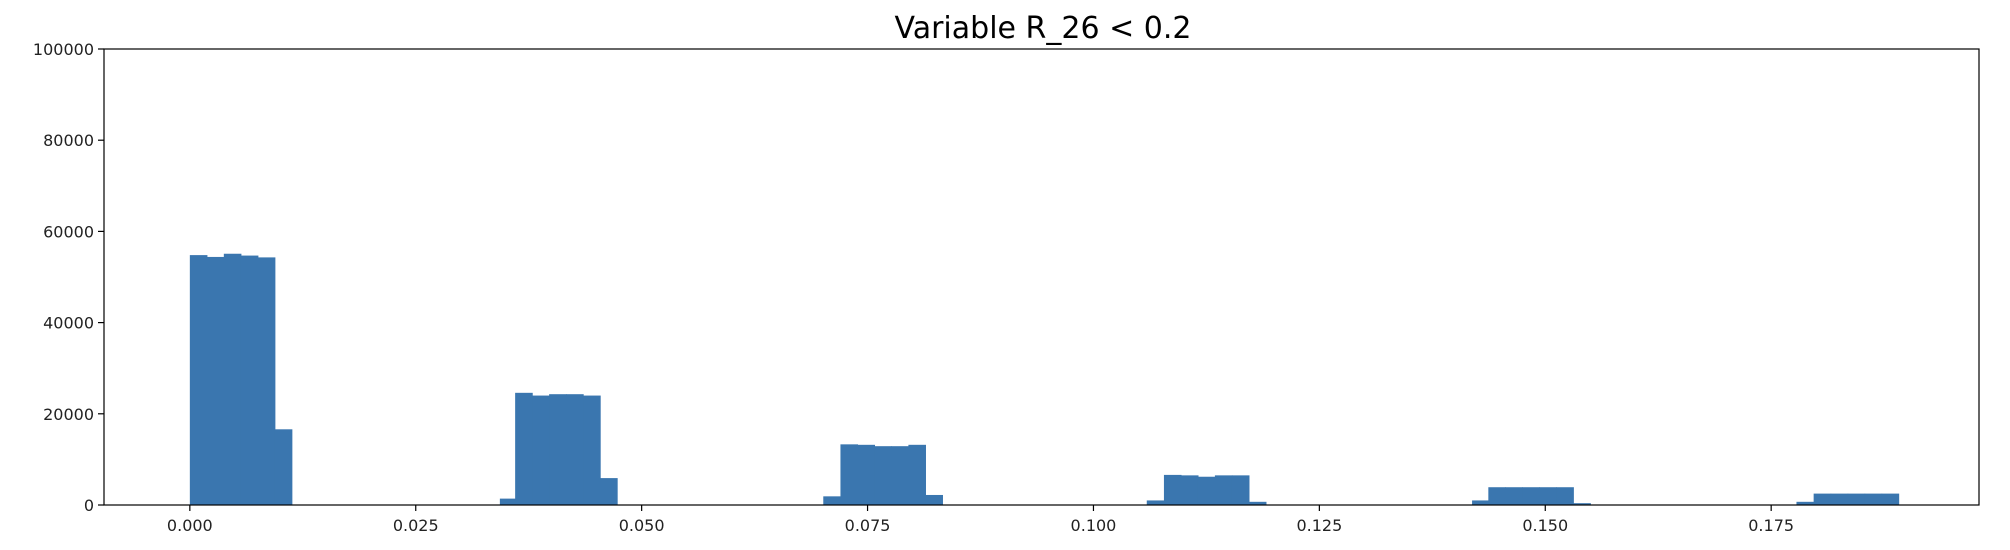 The width and height of the screenshot is (2010, 550). Describe the element at coordinates (1319, 525) in the screenshot. I see `x-tick-label: 0.125` at that location.